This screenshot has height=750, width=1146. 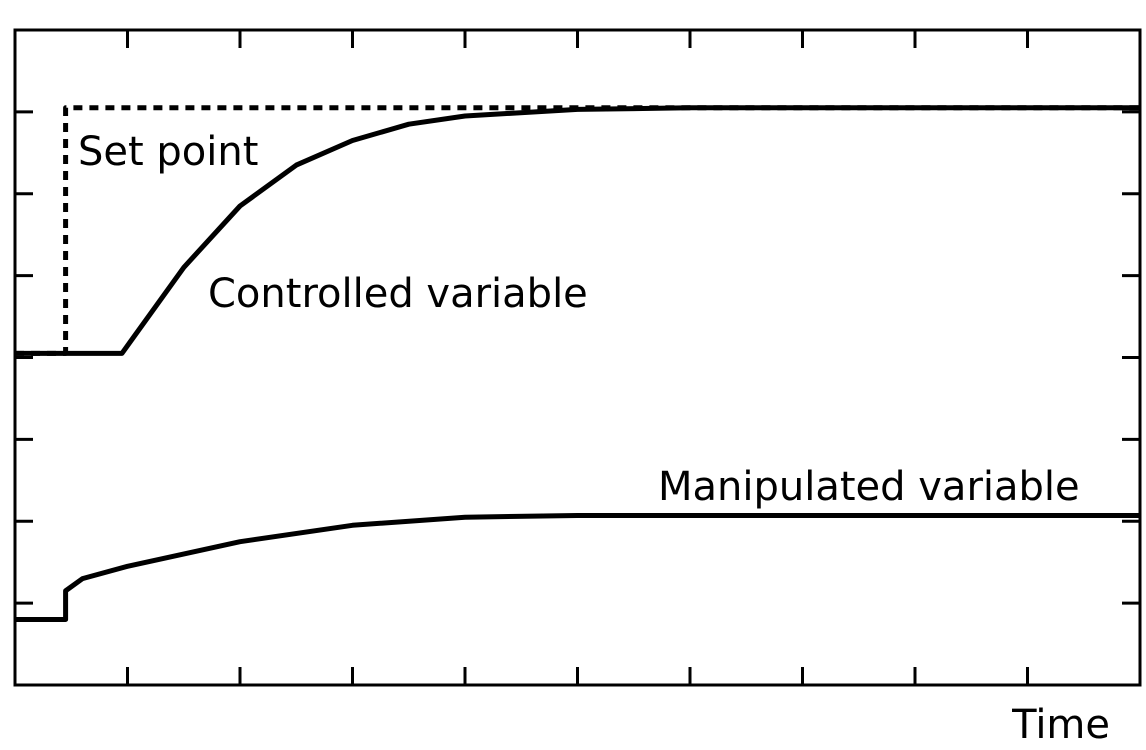 What do you see at coordinates (1060, 725) in the screenshot?
I see `x-axis-label: Time` at bounding box center [1060, 725].